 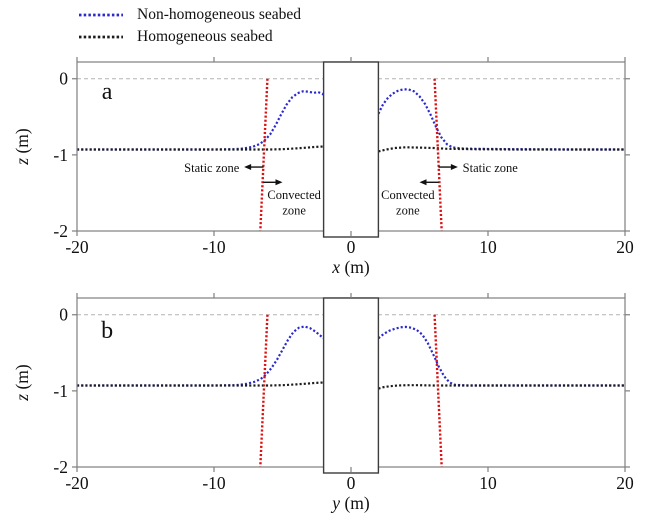 What do you see at coordinates (107, 92) in the screenshot?
I see `panel-letter: a` at bounding box center [107, 92].